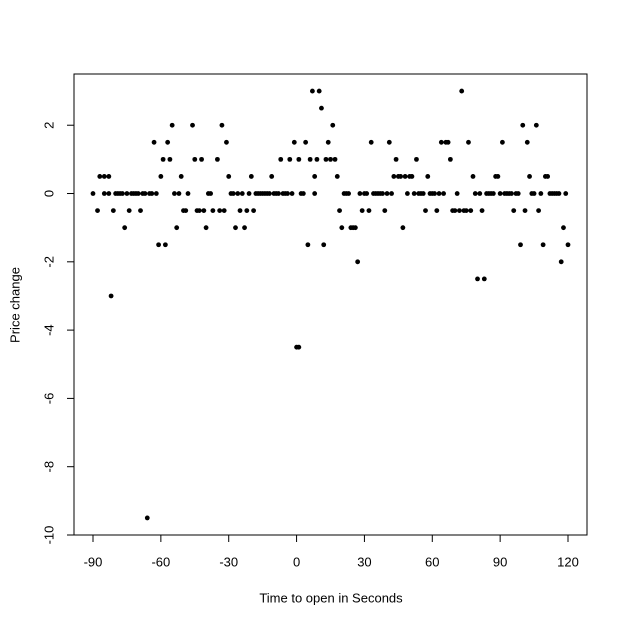  Describe the element at coordinates (48, 125) in the screenshot. I see `y-tick-label: 2` at that location.